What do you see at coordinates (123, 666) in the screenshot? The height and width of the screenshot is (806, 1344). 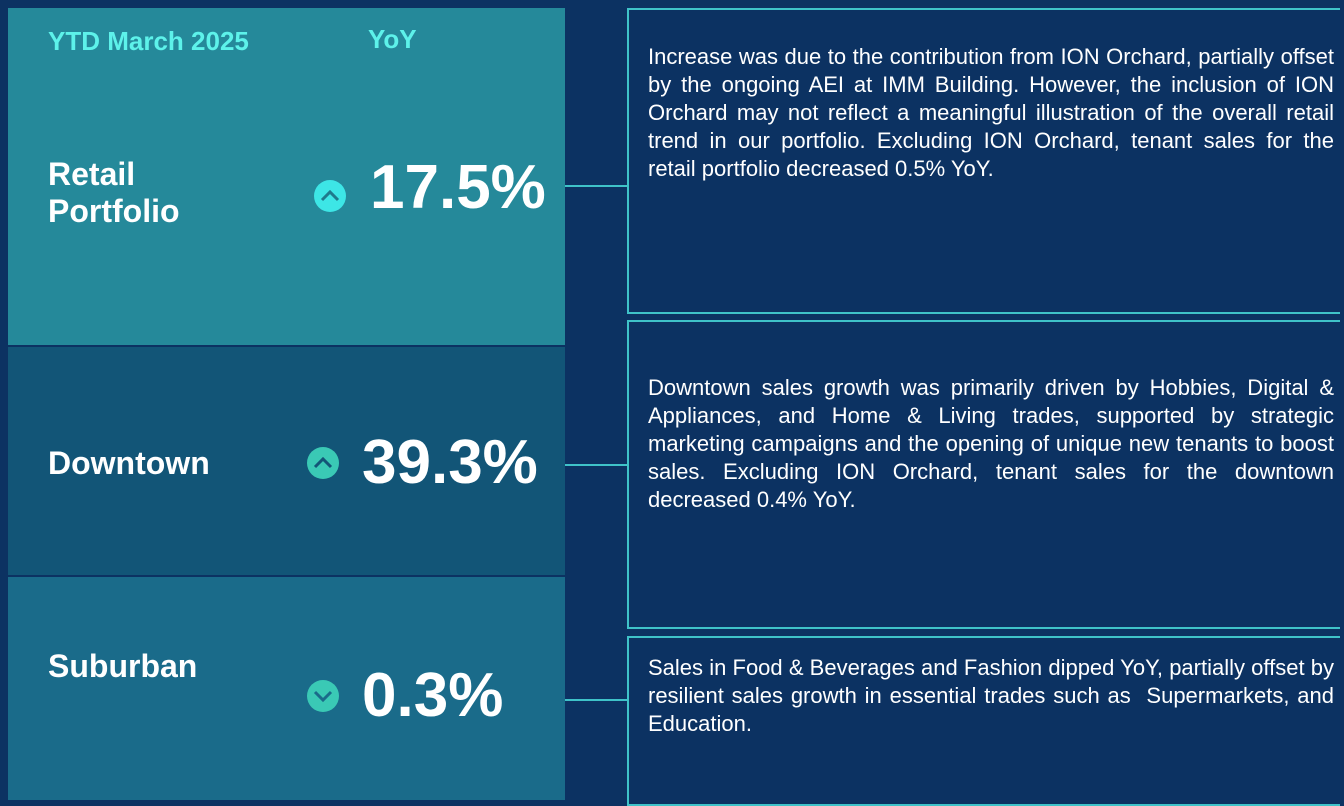 I see `row-label: Suburban` at bounding box center [123, 666].